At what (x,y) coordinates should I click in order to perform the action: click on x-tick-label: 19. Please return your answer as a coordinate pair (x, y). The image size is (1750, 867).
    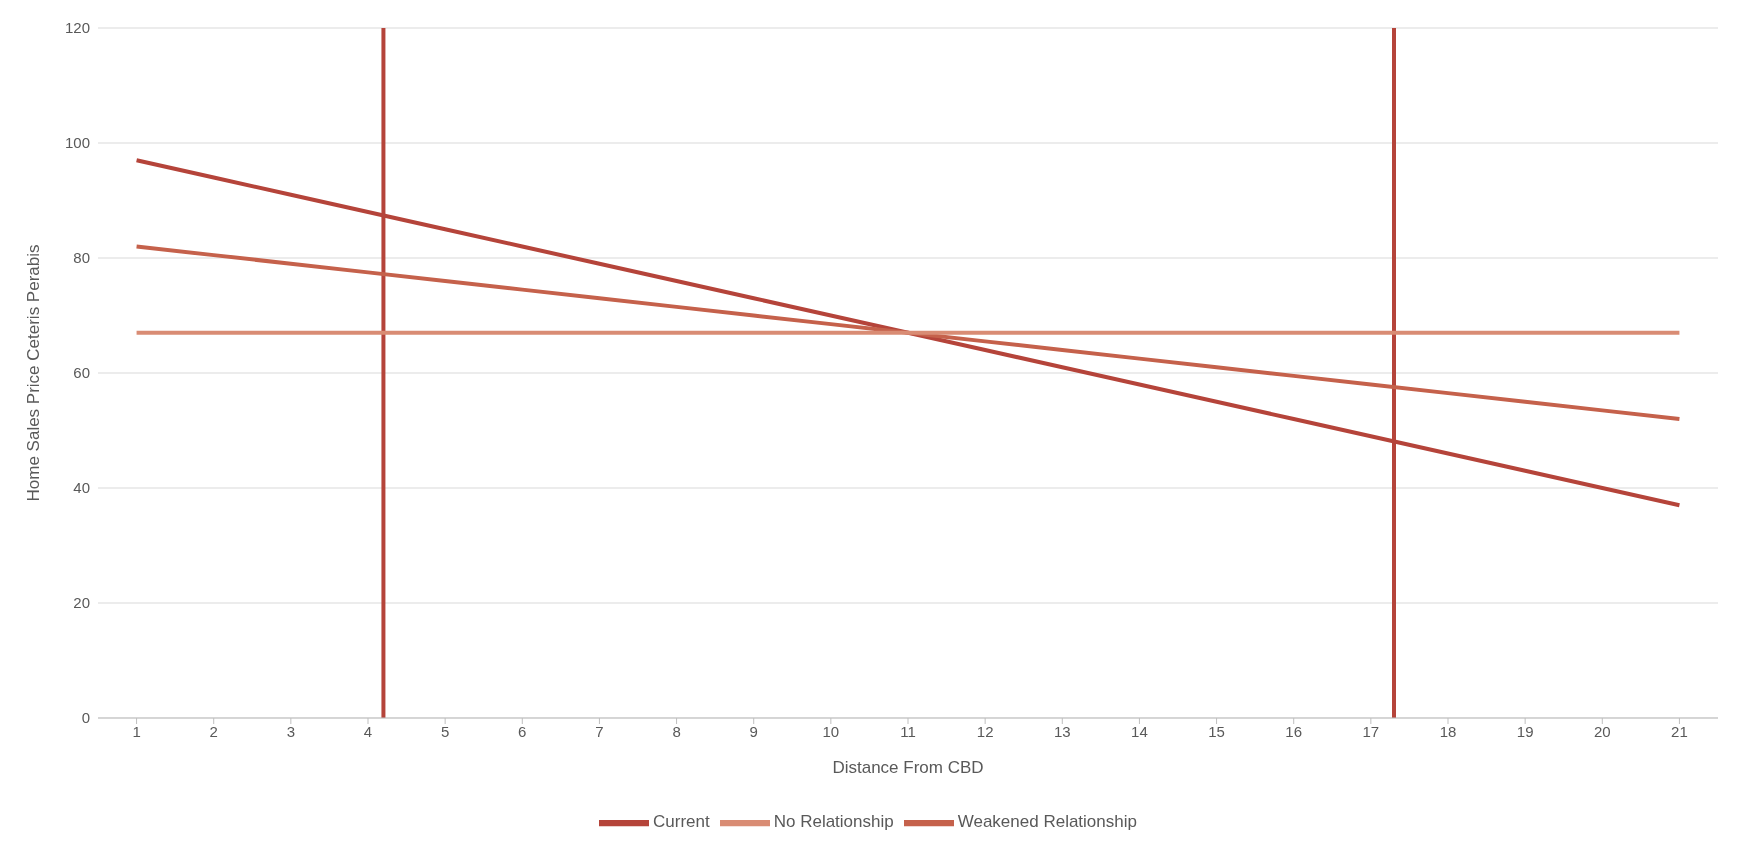
    Looking at the image, I should click on (1525, 731).